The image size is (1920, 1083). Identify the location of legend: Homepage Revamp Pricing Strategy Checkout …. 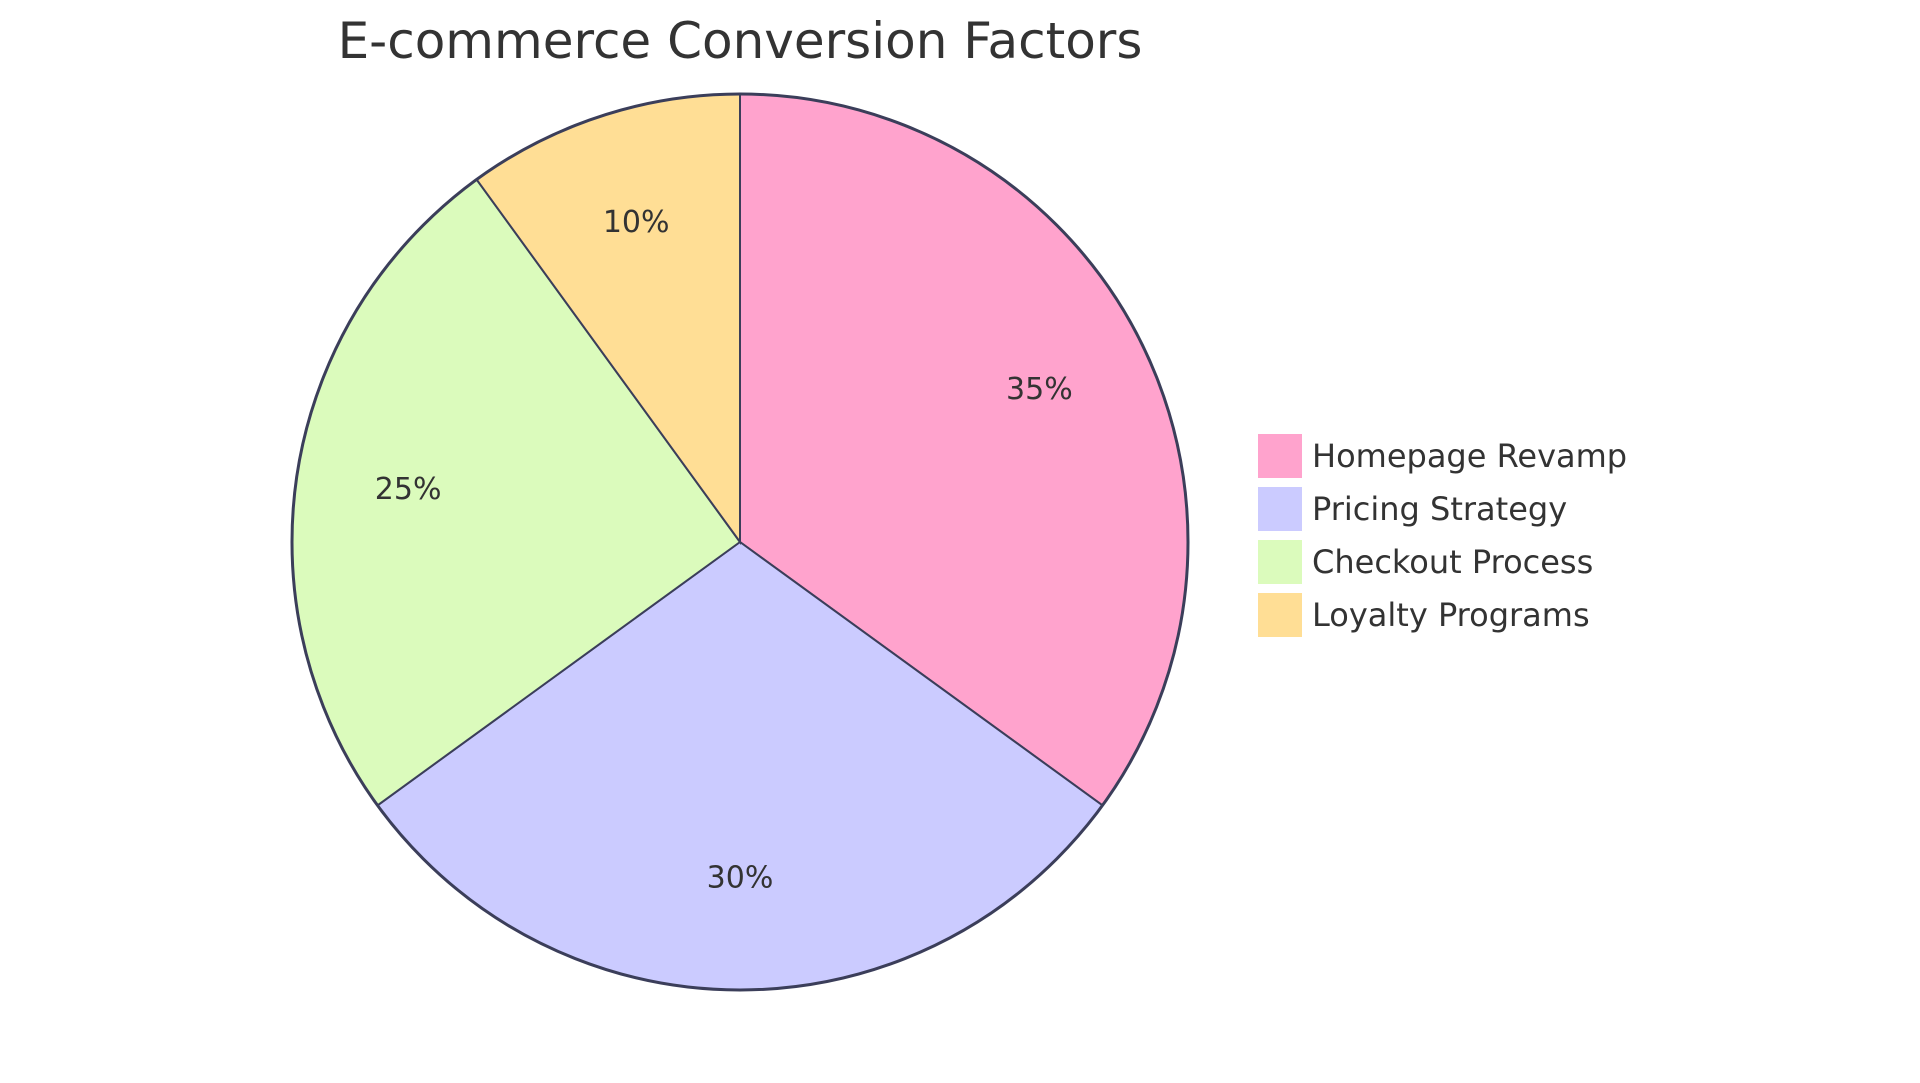
(1442, 535).